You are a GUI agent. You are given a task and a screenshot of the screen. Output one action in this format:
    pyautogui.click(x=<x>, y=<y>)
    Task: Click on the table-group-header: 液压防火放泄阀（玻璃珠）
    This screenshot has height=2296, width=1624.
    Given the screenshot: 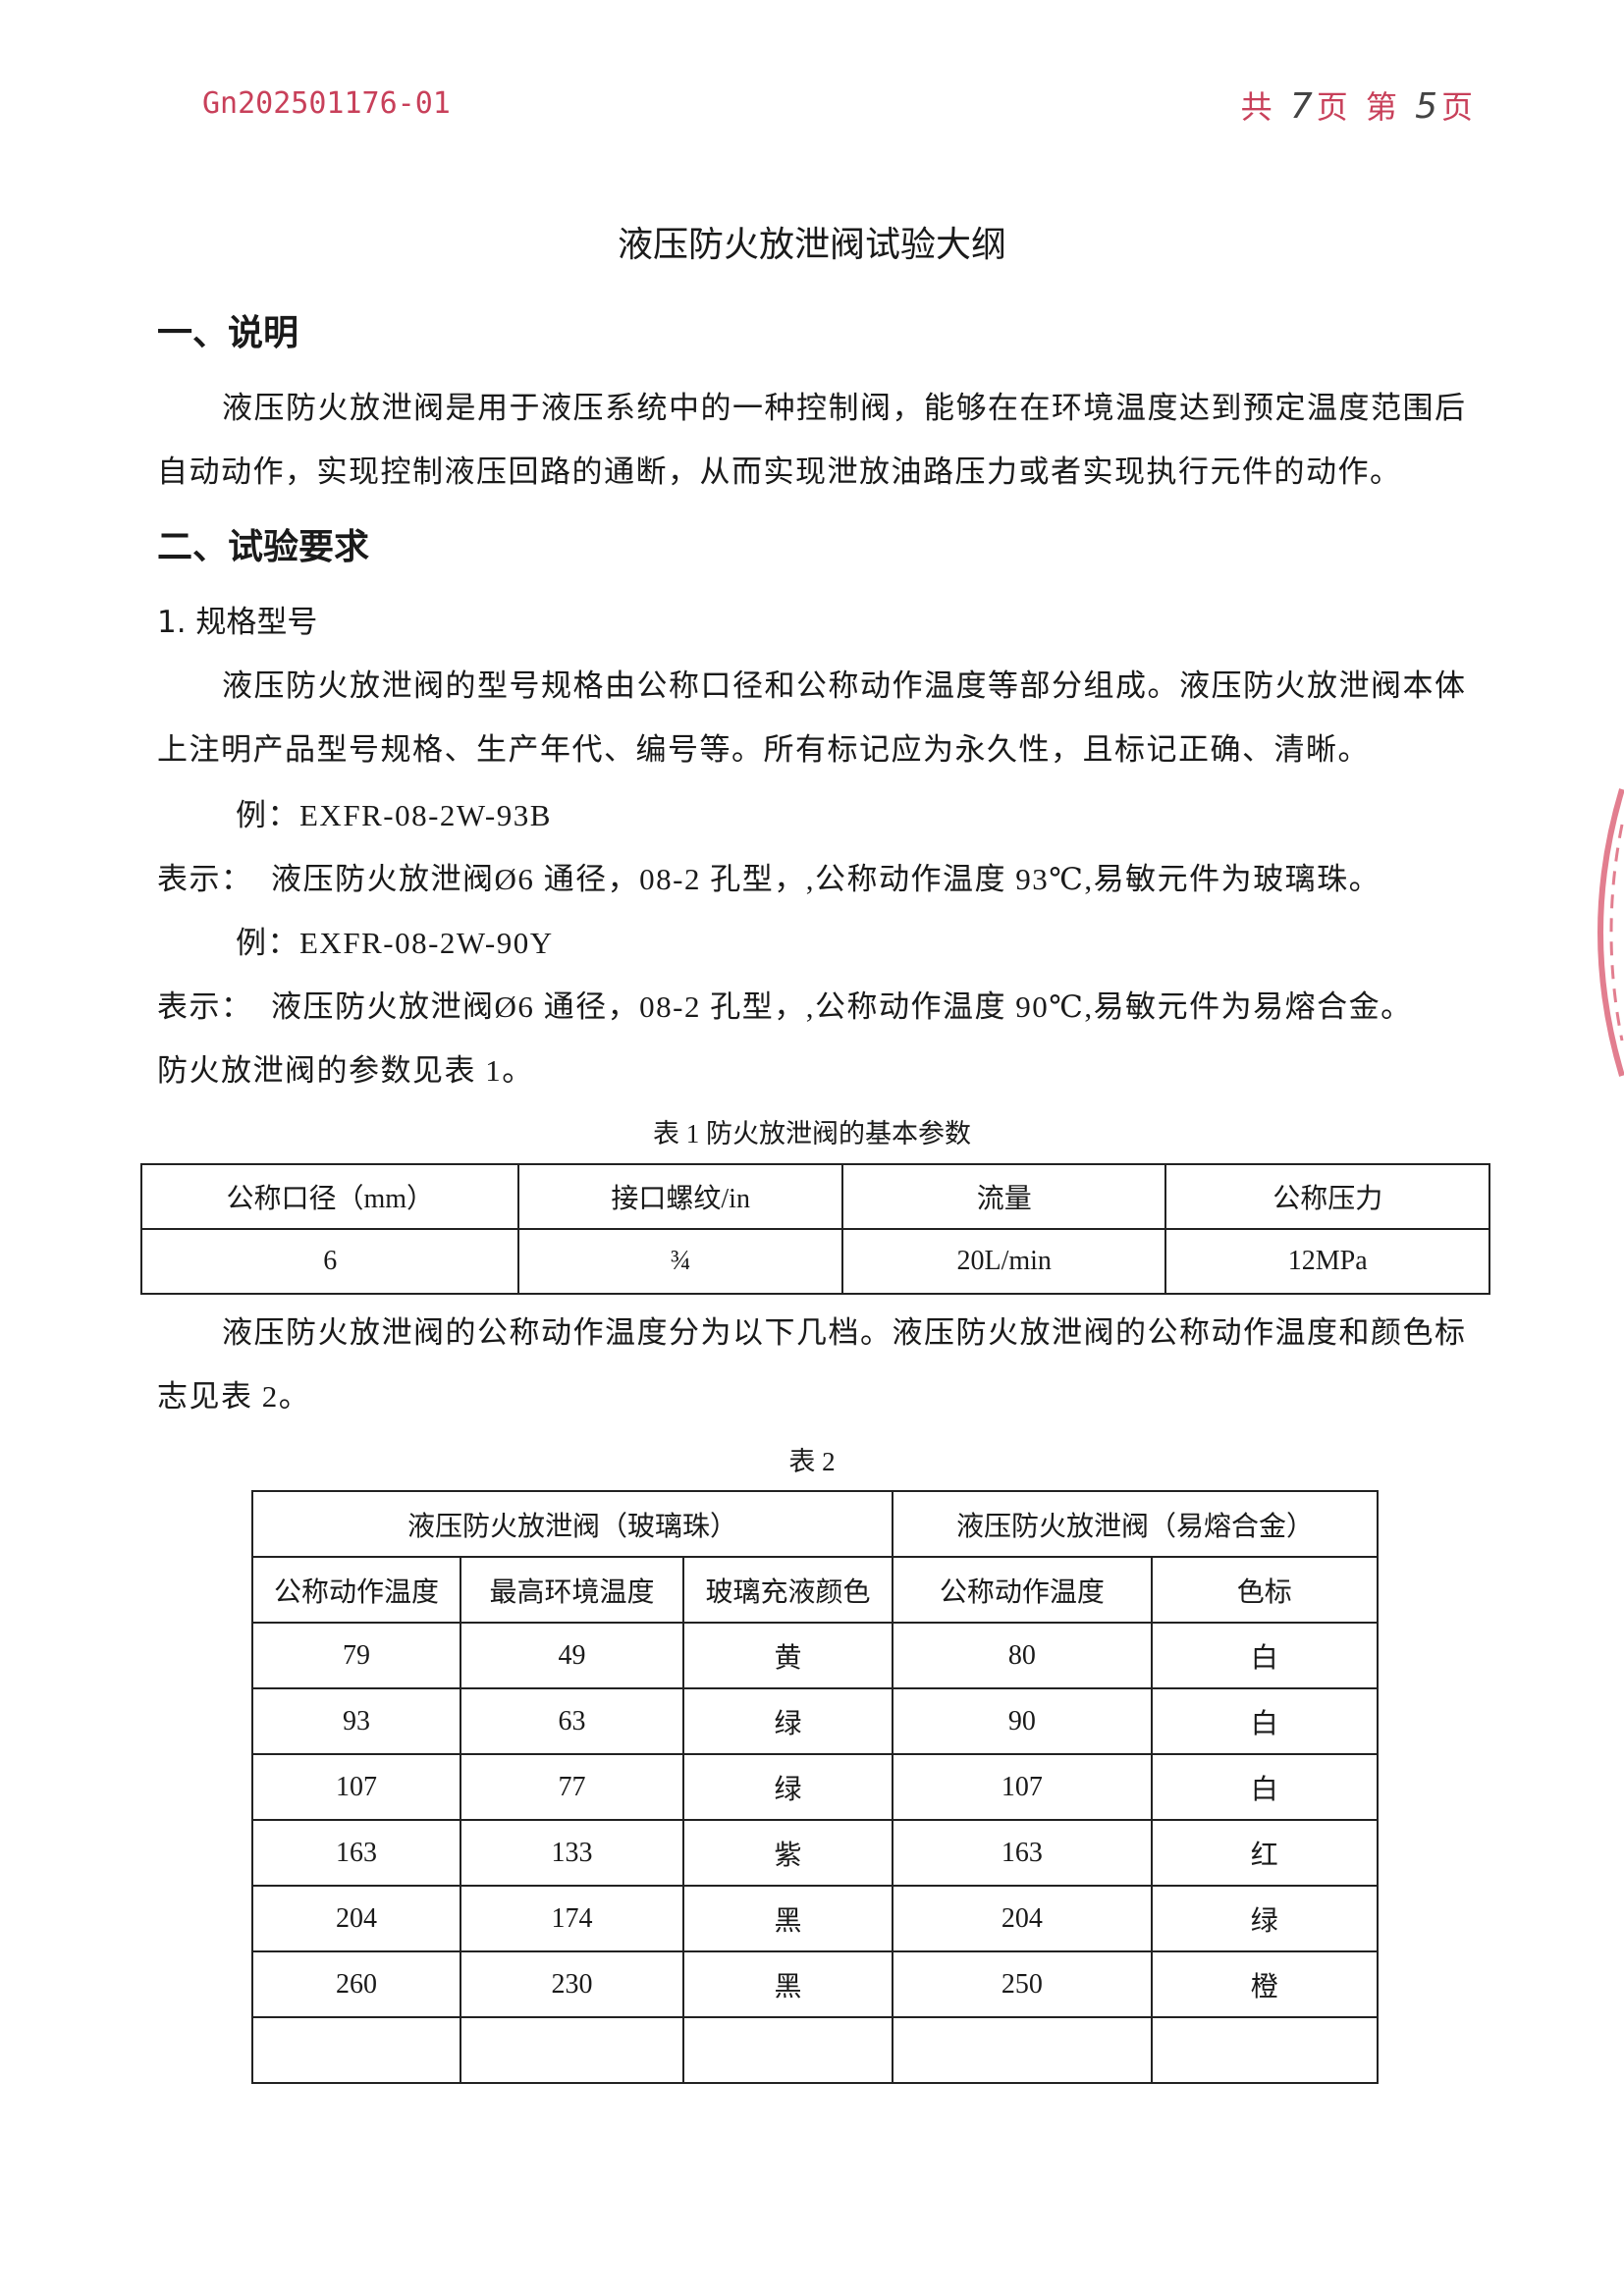 What is the action you would take?
    pyautogui.click(x=572, y=1524)
    